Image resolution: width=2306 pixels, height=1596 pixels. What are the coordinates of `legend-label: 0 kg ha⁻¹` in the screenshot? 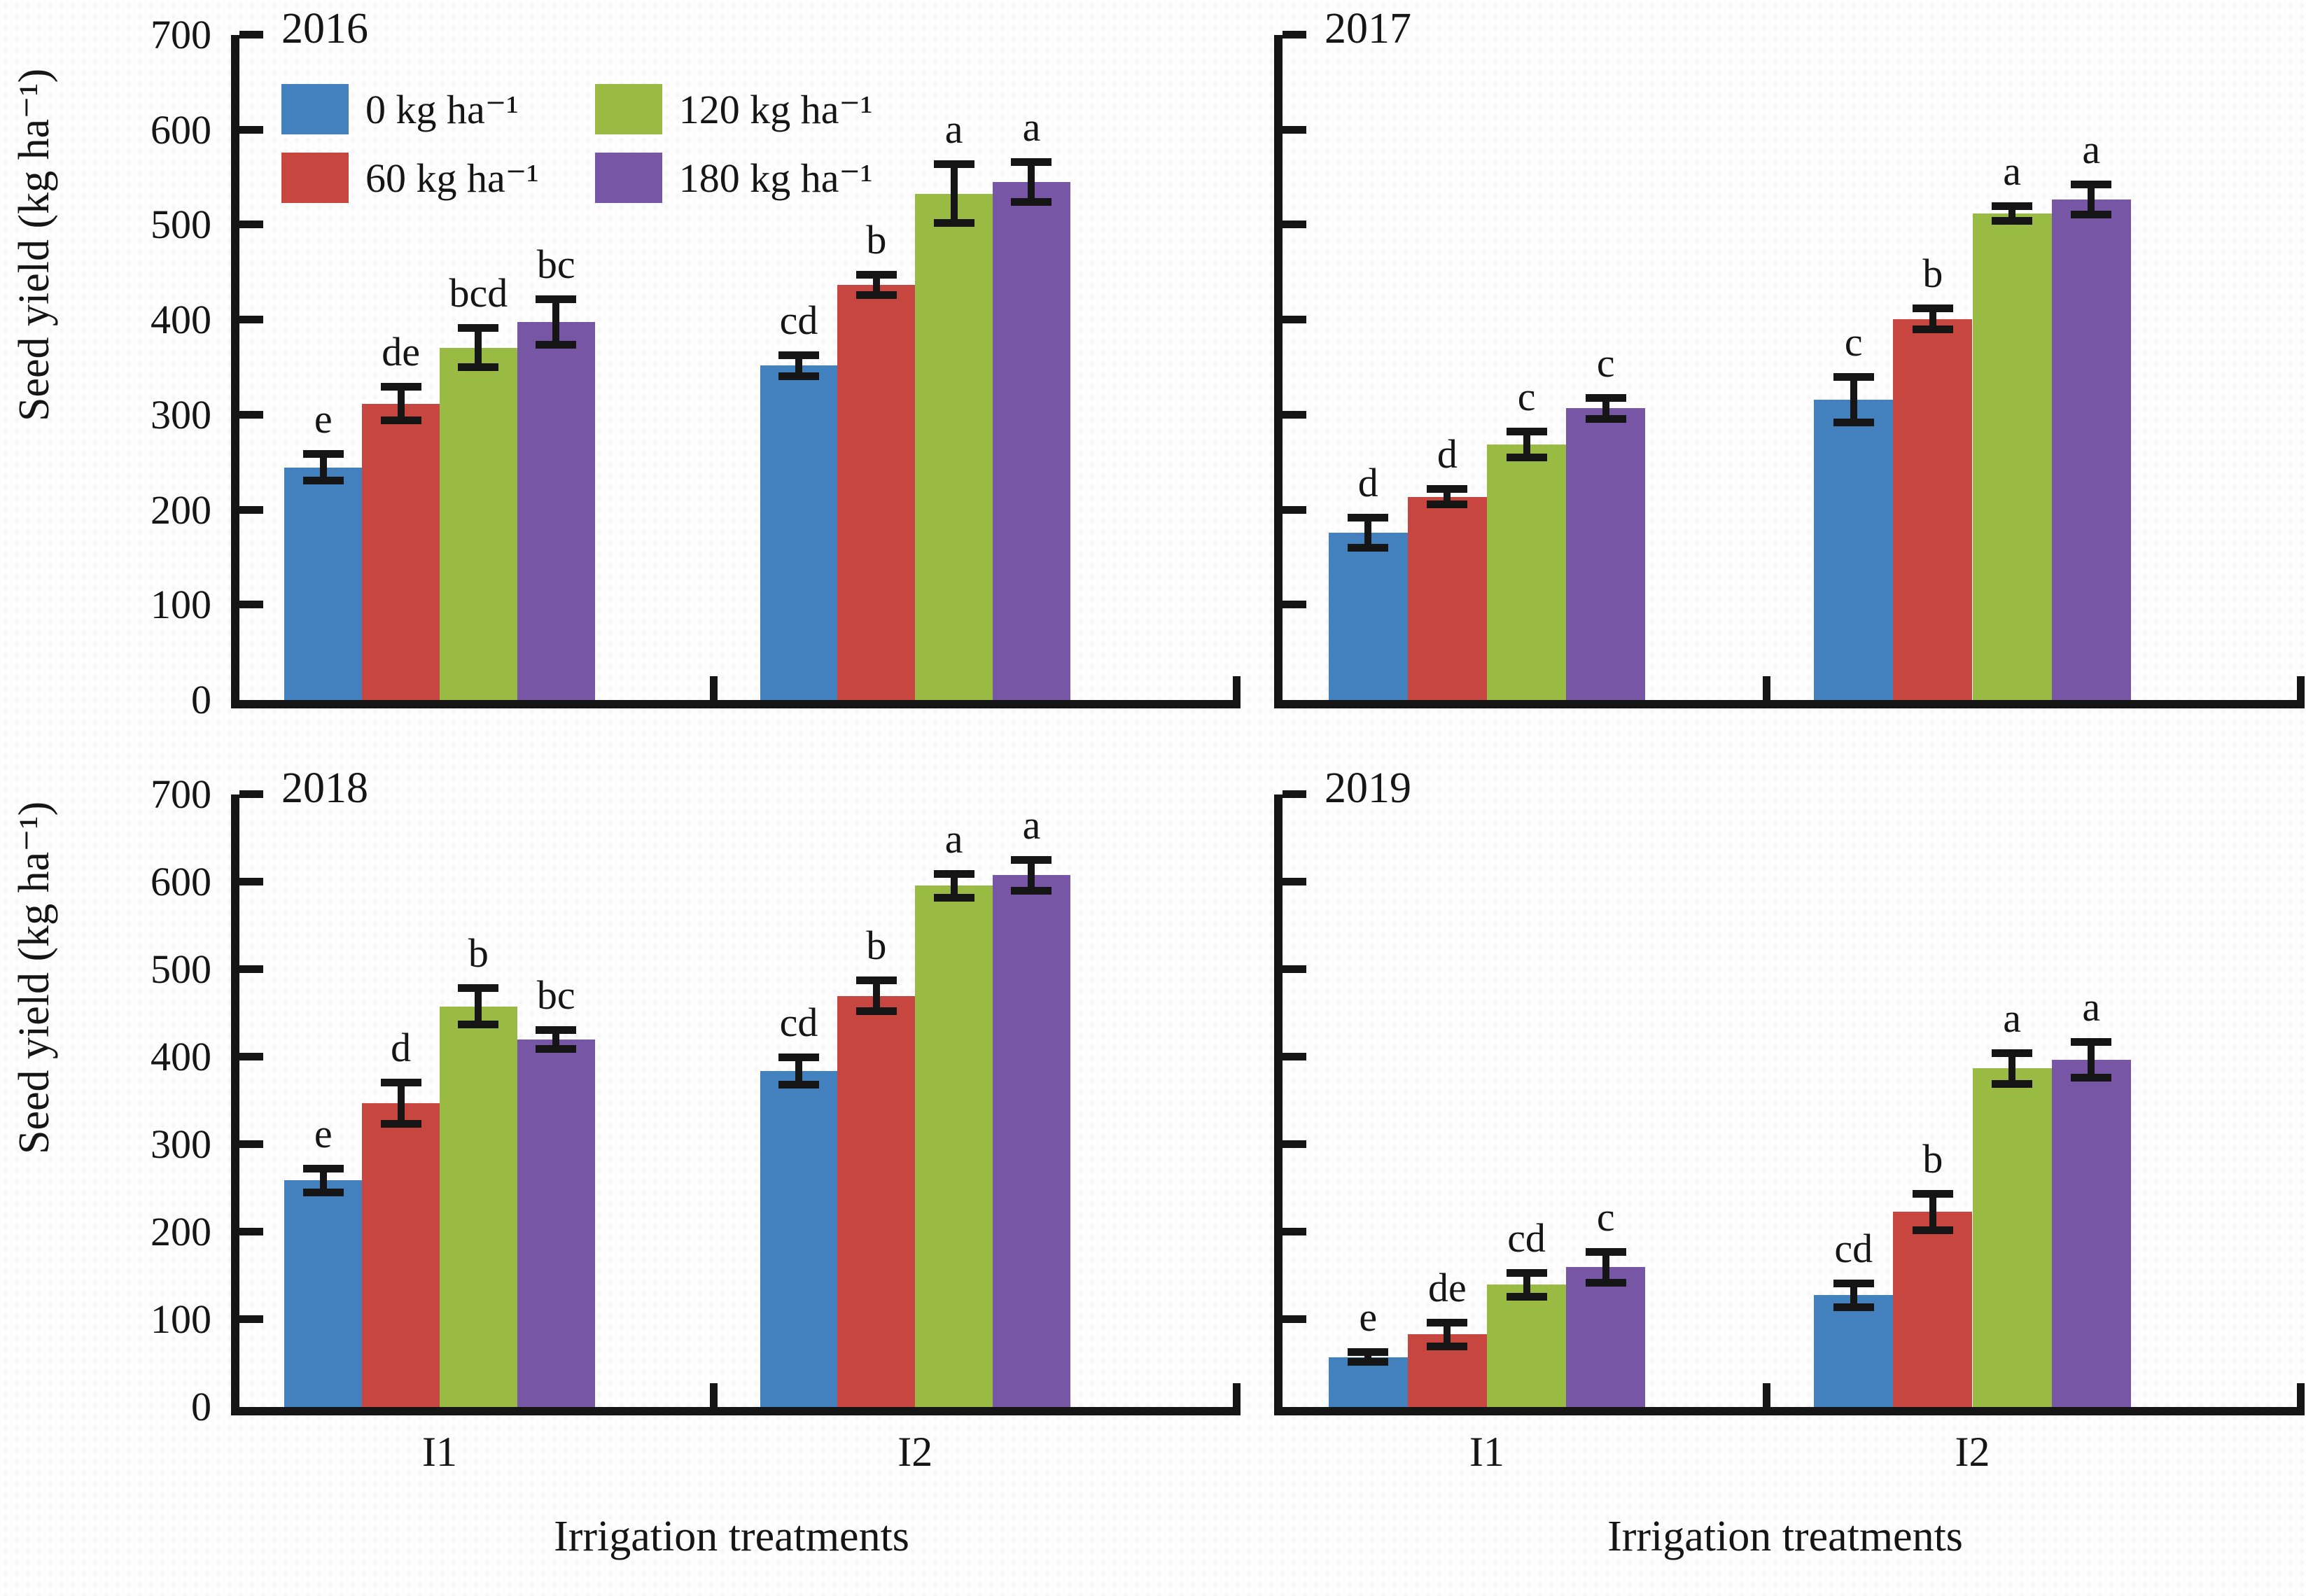 It's located at (442, 109).